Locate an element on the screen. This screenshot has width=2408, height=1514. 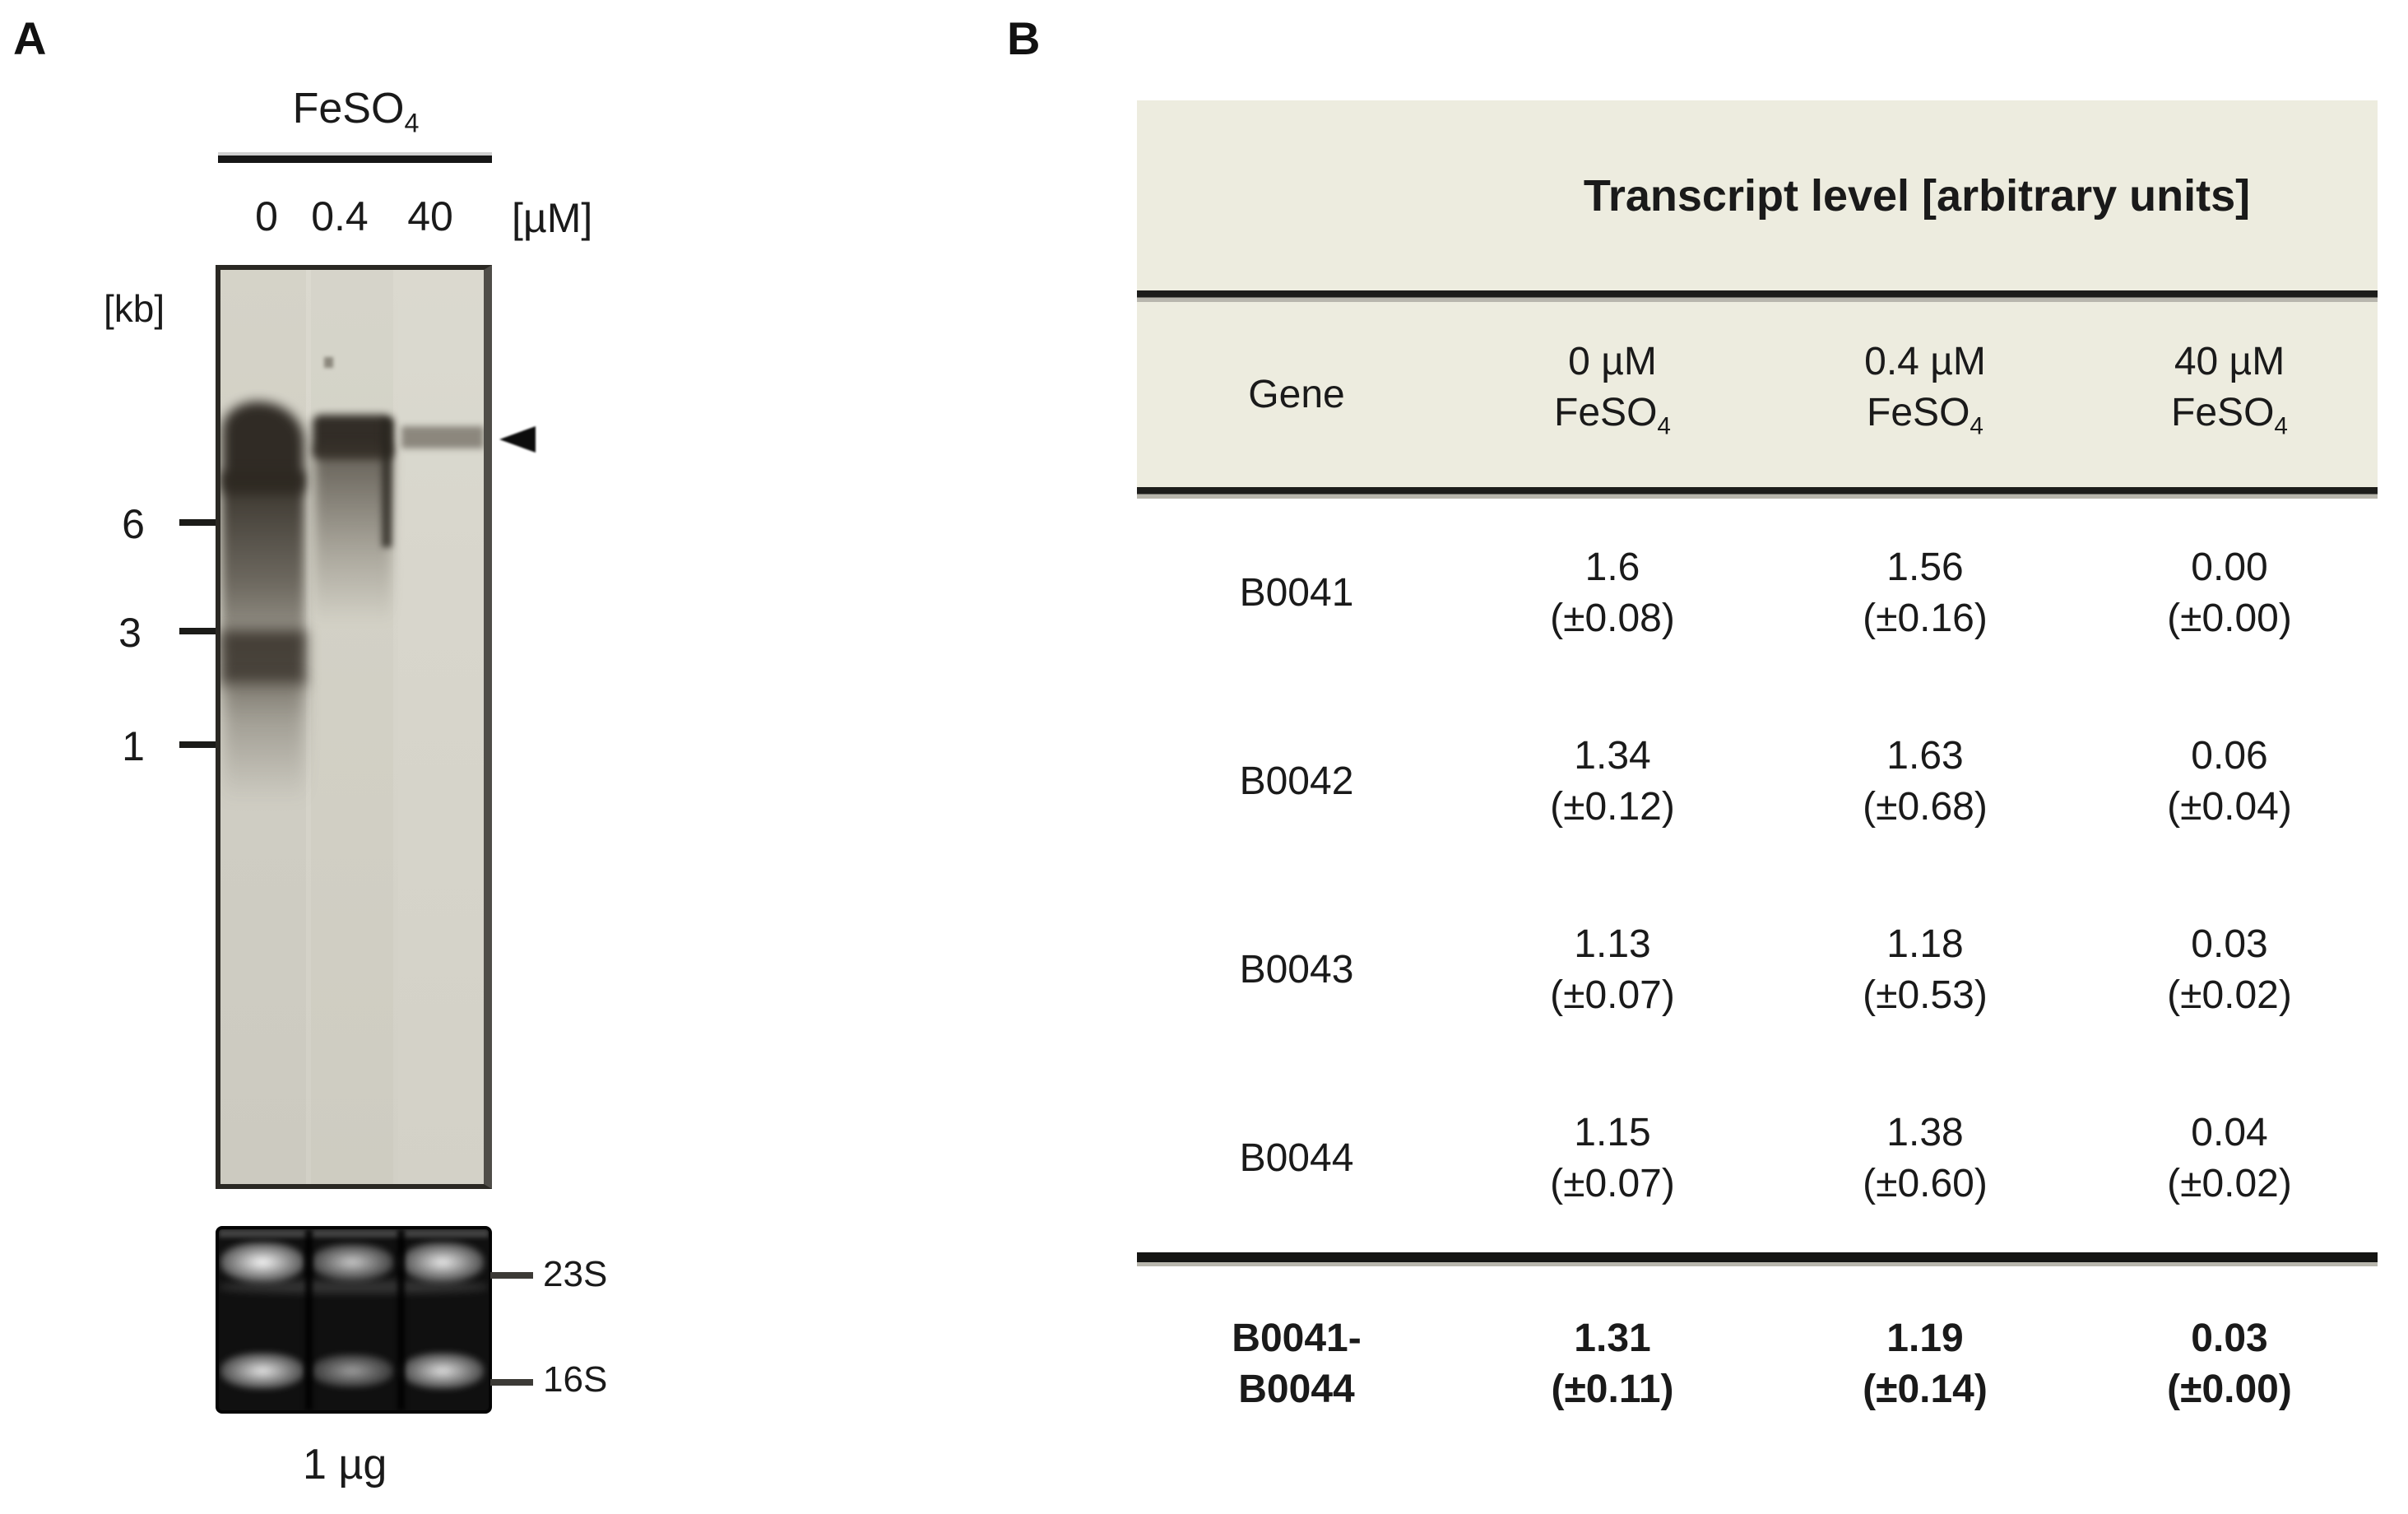
value: 1.31 is located at coordinates (1613, 1338).